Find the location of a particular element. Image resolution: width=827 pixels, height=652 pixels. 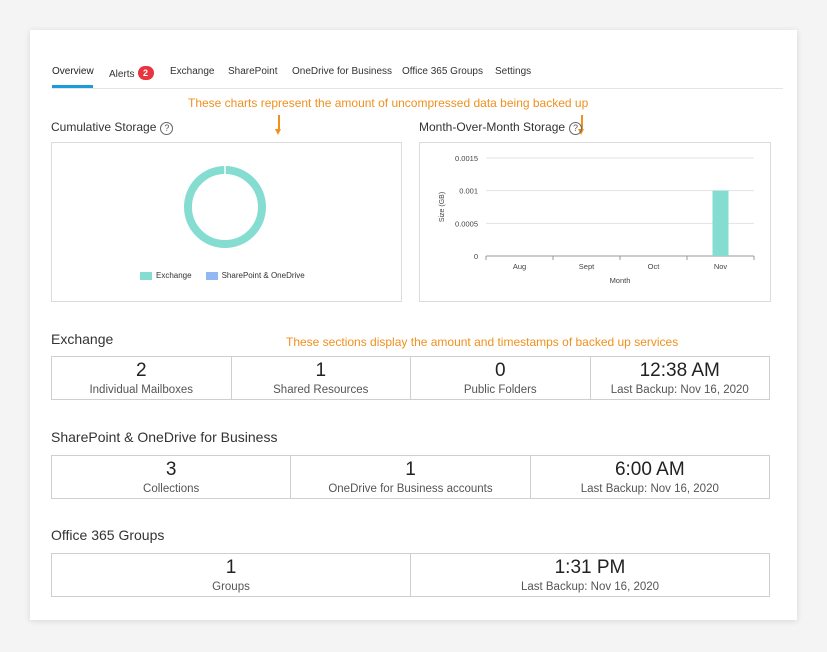

x-tick-label: Oct is located at coordinates (654, 266).